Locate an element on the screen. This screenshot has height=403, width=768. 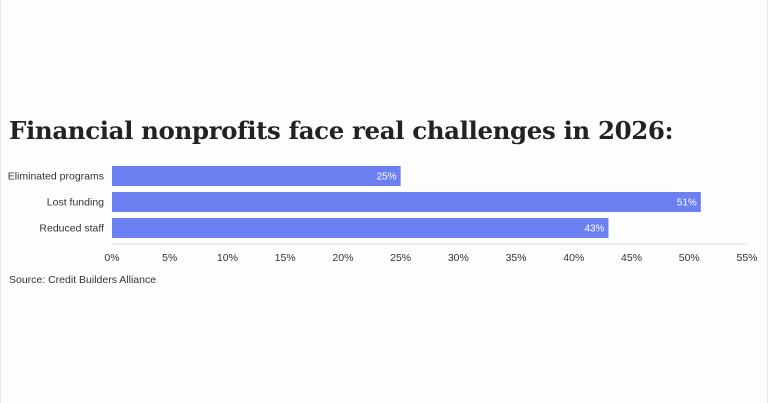
value-label-eliminated-programs: 25% is located at coordinates (387, 177).